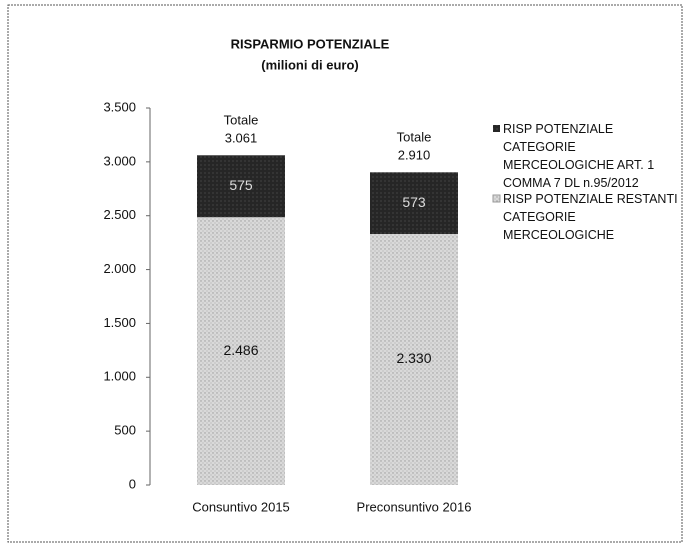 The image size is (683, 543). Describe the element at coordinates (414, 506) in the screenshot. I see `x-tick-label: Preconsuntivo 2016` at that location.